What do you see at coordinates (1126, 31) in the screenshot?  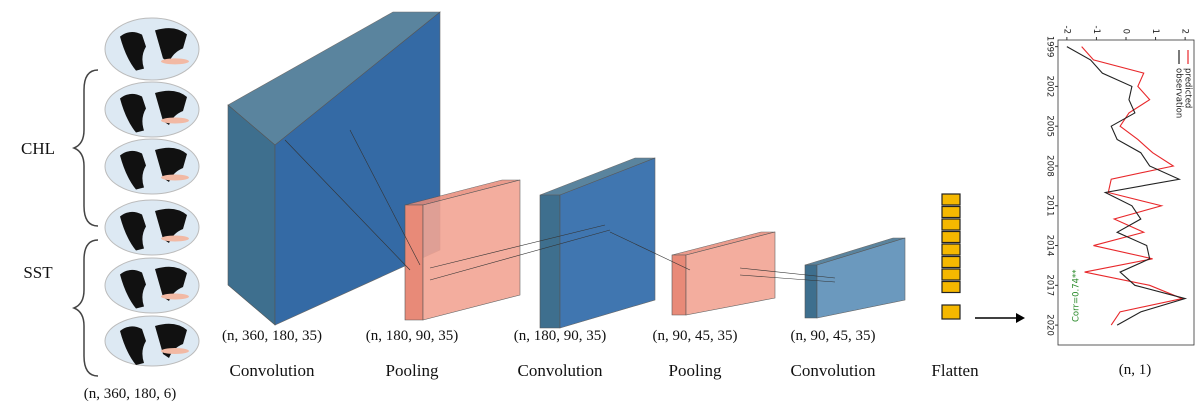 I see `tick-label: 0` at bounding box center [1126, 31].